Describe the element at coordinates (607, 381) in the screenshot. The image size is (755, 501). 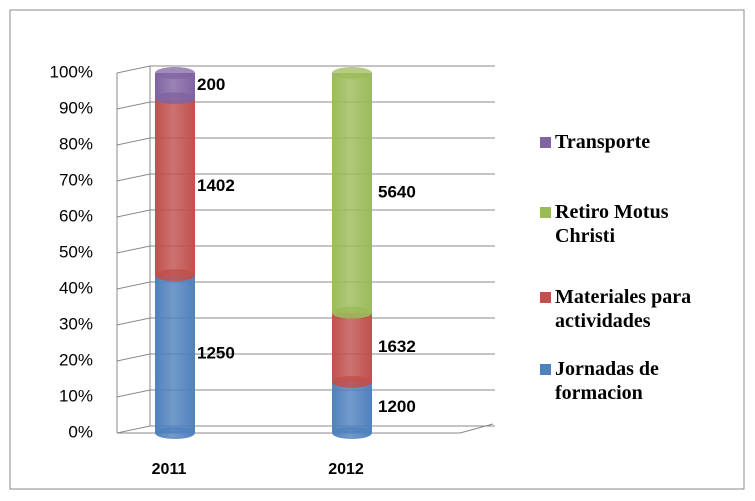
I see `legend-label: Jornadas de formacion` at that location.